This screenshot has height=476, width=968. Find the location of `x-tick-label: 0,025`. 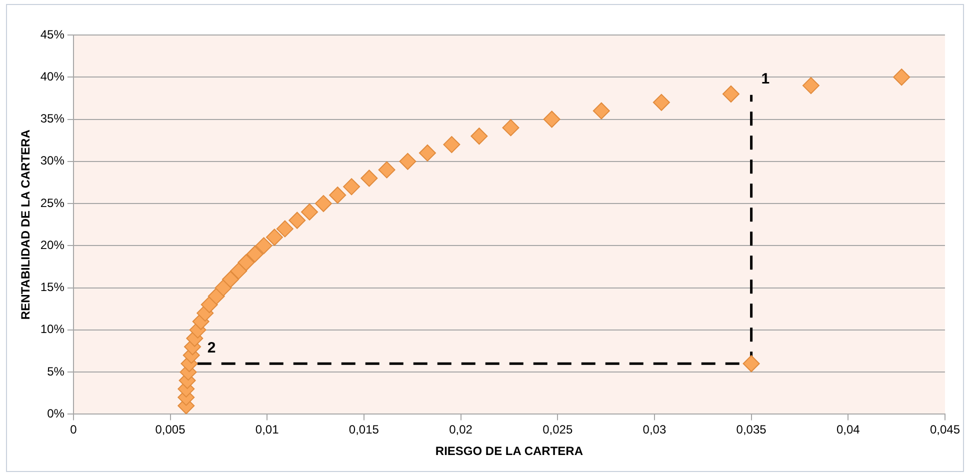

x-tick-label: 0,025 is located at coordinates (557, 429).